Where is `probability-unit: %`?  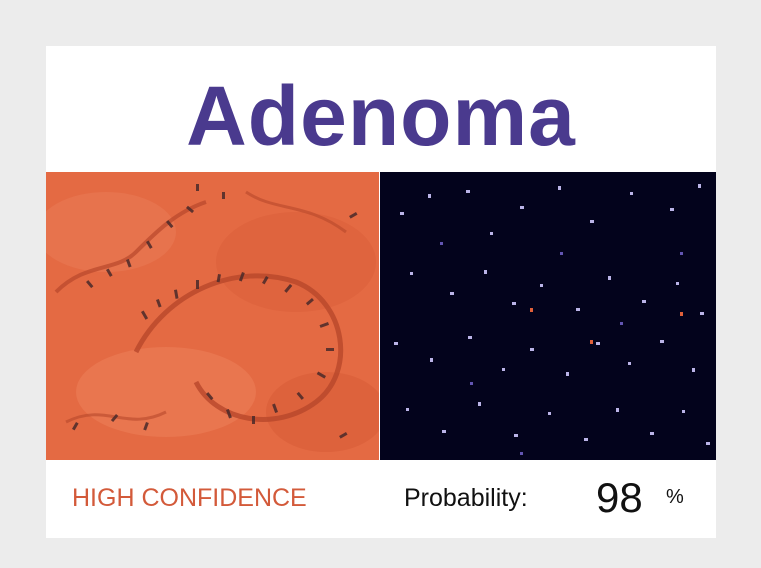 probability-unit: % is located at coordinates (675, 497).